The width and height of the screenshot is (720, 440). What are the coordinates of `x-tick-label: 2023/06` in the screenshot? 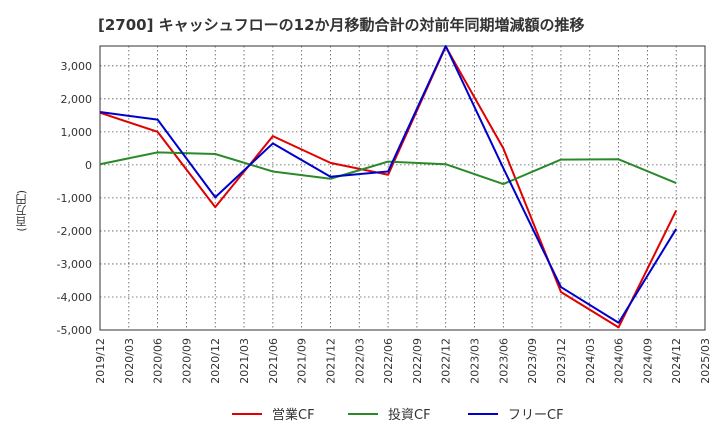 It's located at (503, 361).